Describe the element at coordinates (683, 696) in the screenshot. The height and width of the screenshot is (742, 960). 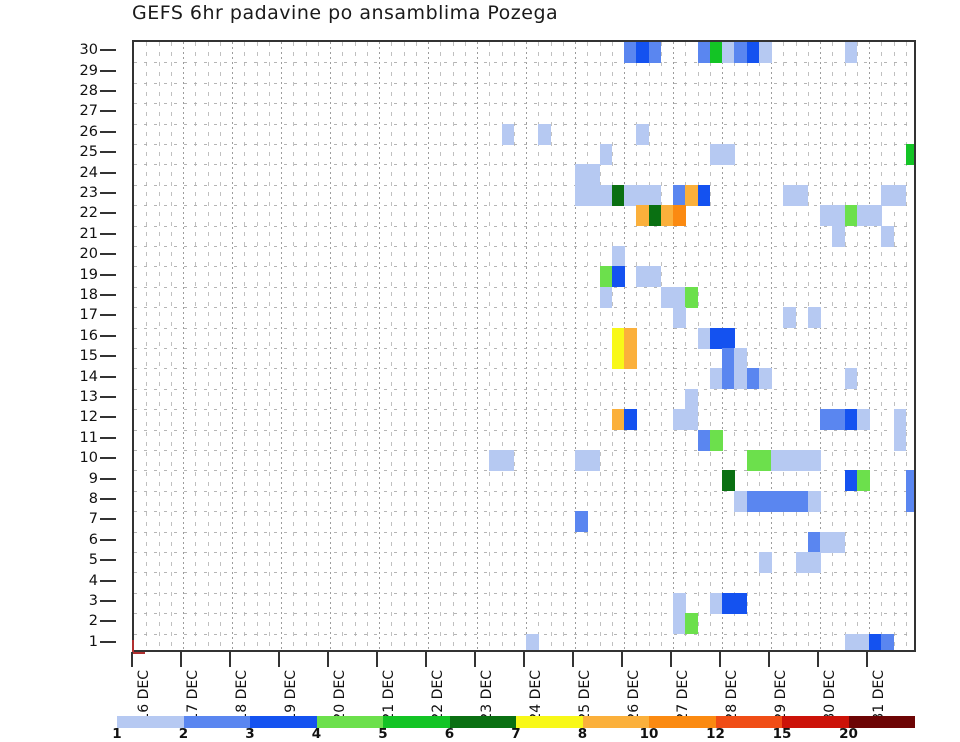
I see `x-tick-label: 27 DEC` at that location.